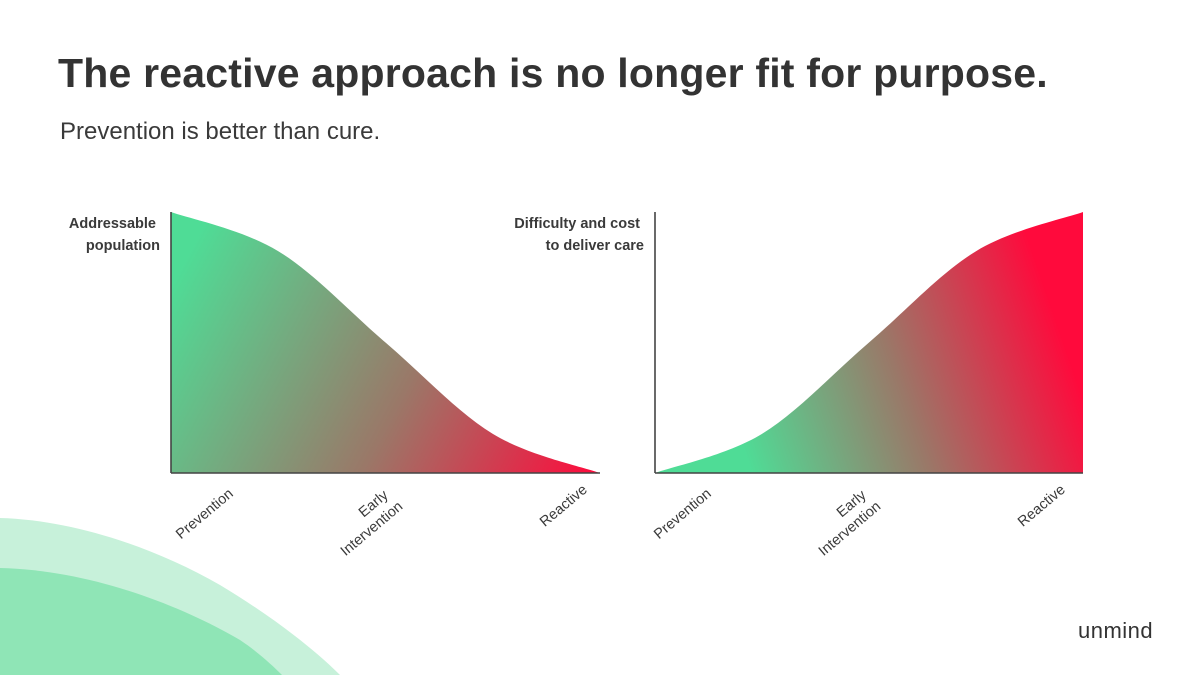 The width and height of the screenshot is (1200, 675). I want to click on chart-left-tick-early-intervention: Early Intervention, so click(366, 522).